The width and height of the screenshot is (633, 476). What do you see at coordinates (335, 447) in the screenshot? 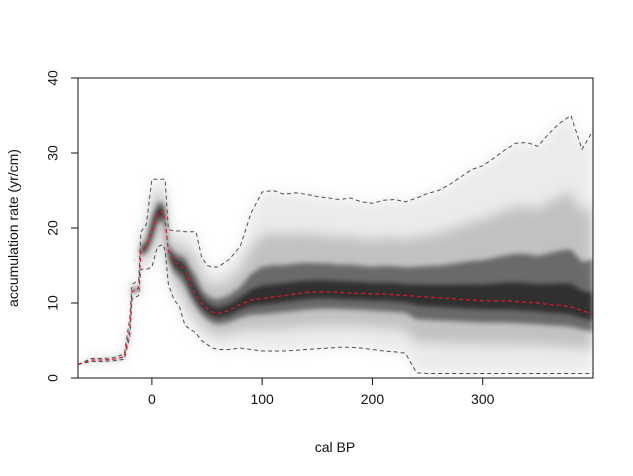
I see `x-axis-label: cal BP` at bounding box center [335, 447].